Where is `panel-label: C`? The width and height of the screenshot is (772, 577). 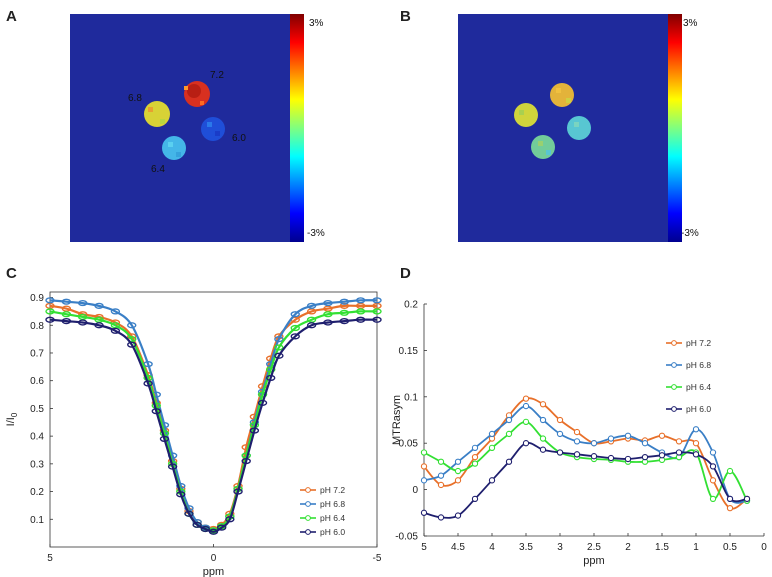
panel-label: C is located at coordinates (11, 273).